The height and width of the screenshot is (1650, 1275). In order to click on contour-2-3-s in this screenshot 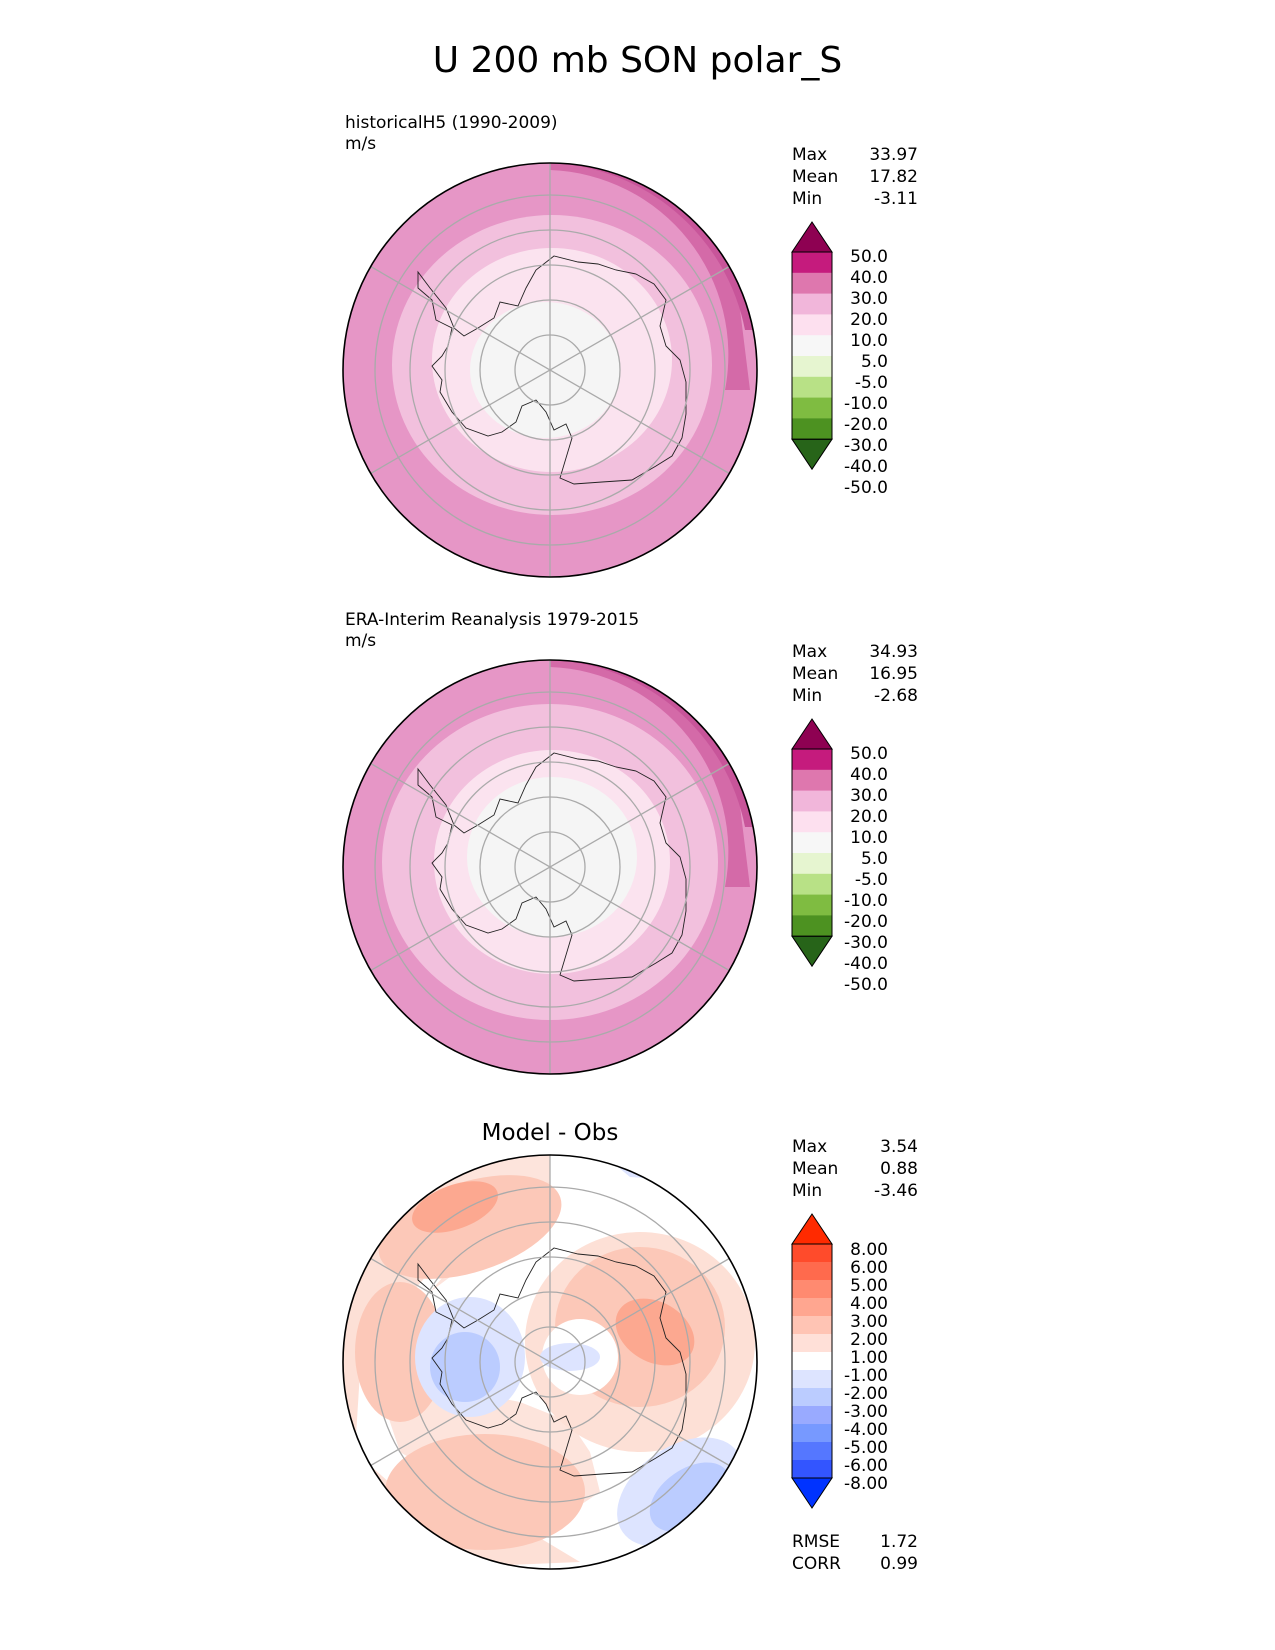, I will do `click(485, 1492)`.